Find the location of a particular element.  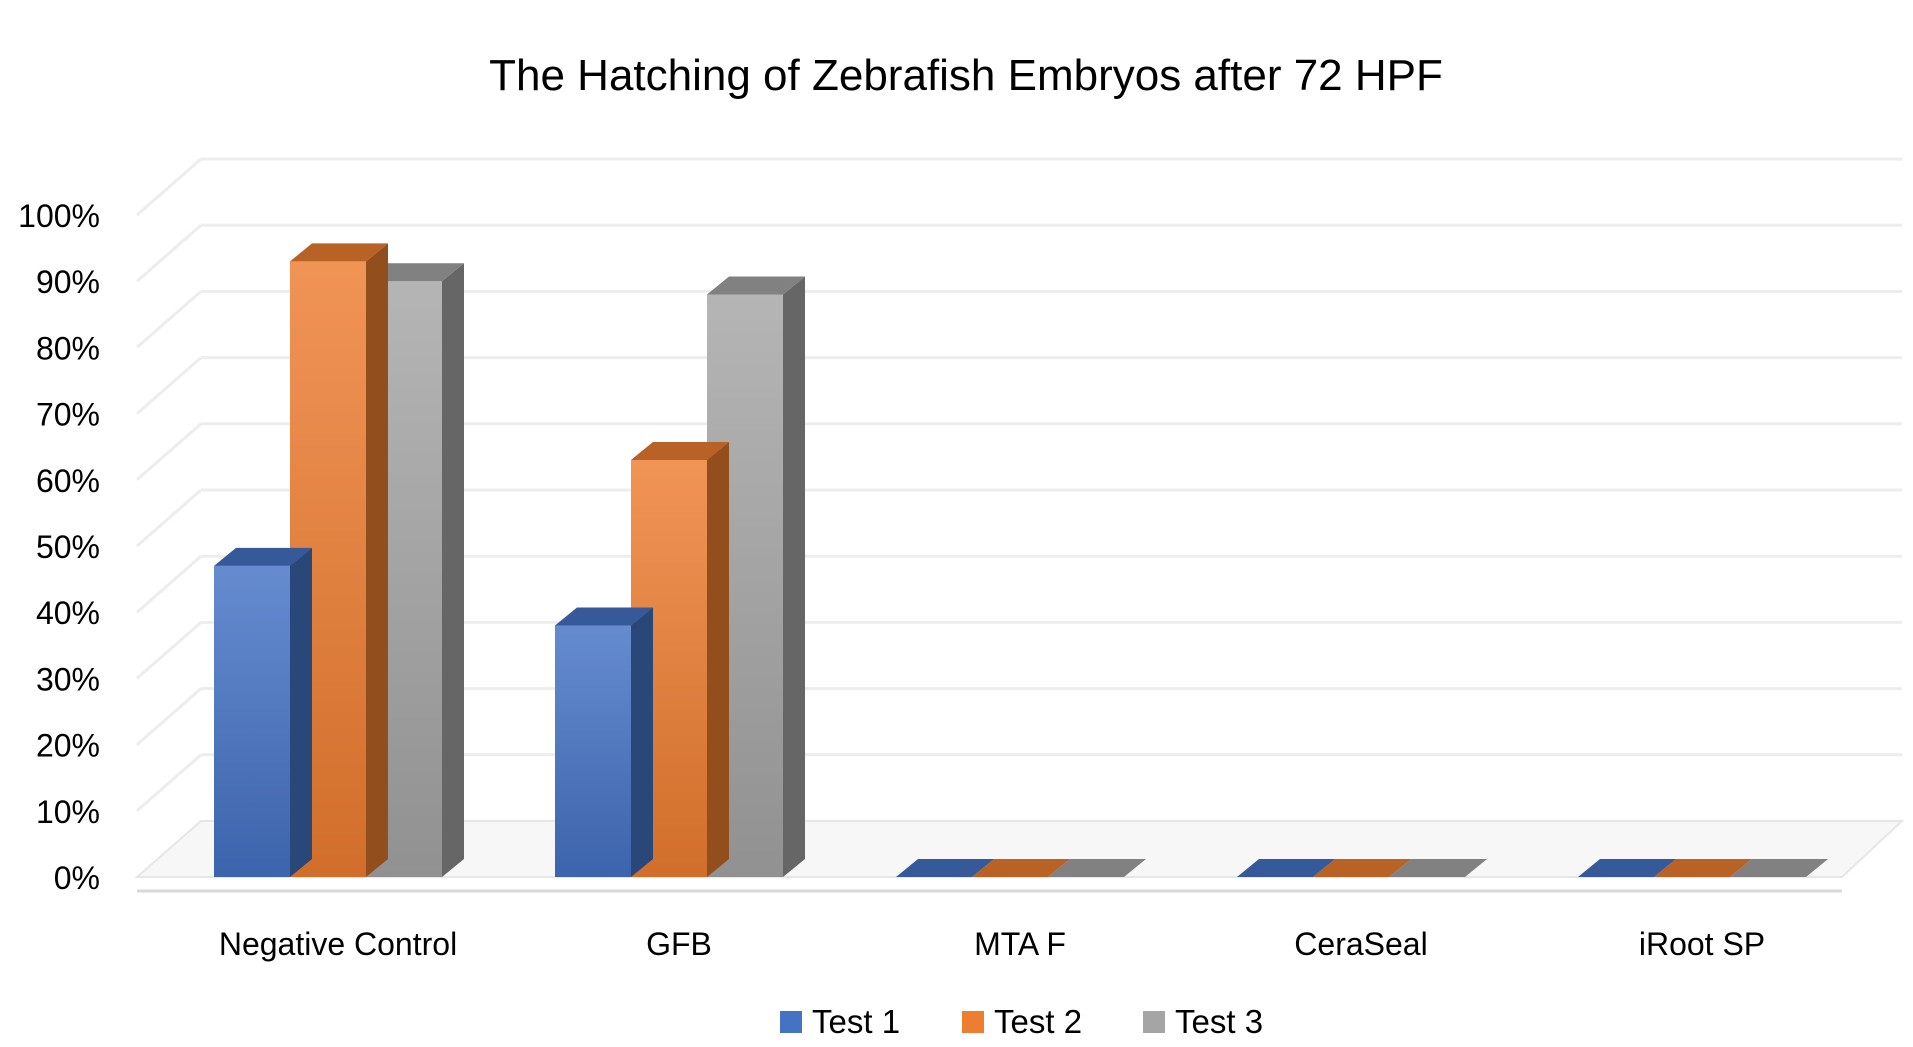

bar-test-2-mta-f is located at coordinates (1021, 868).